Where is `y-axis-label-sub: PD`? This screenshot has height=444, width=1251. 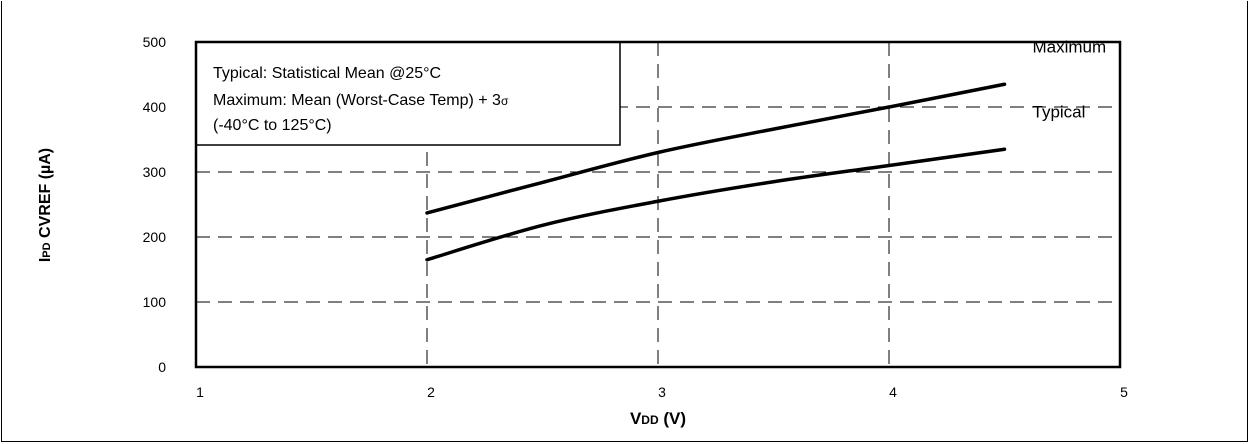
y-axis-label-sub: PD is located at coordinates (47, 249).